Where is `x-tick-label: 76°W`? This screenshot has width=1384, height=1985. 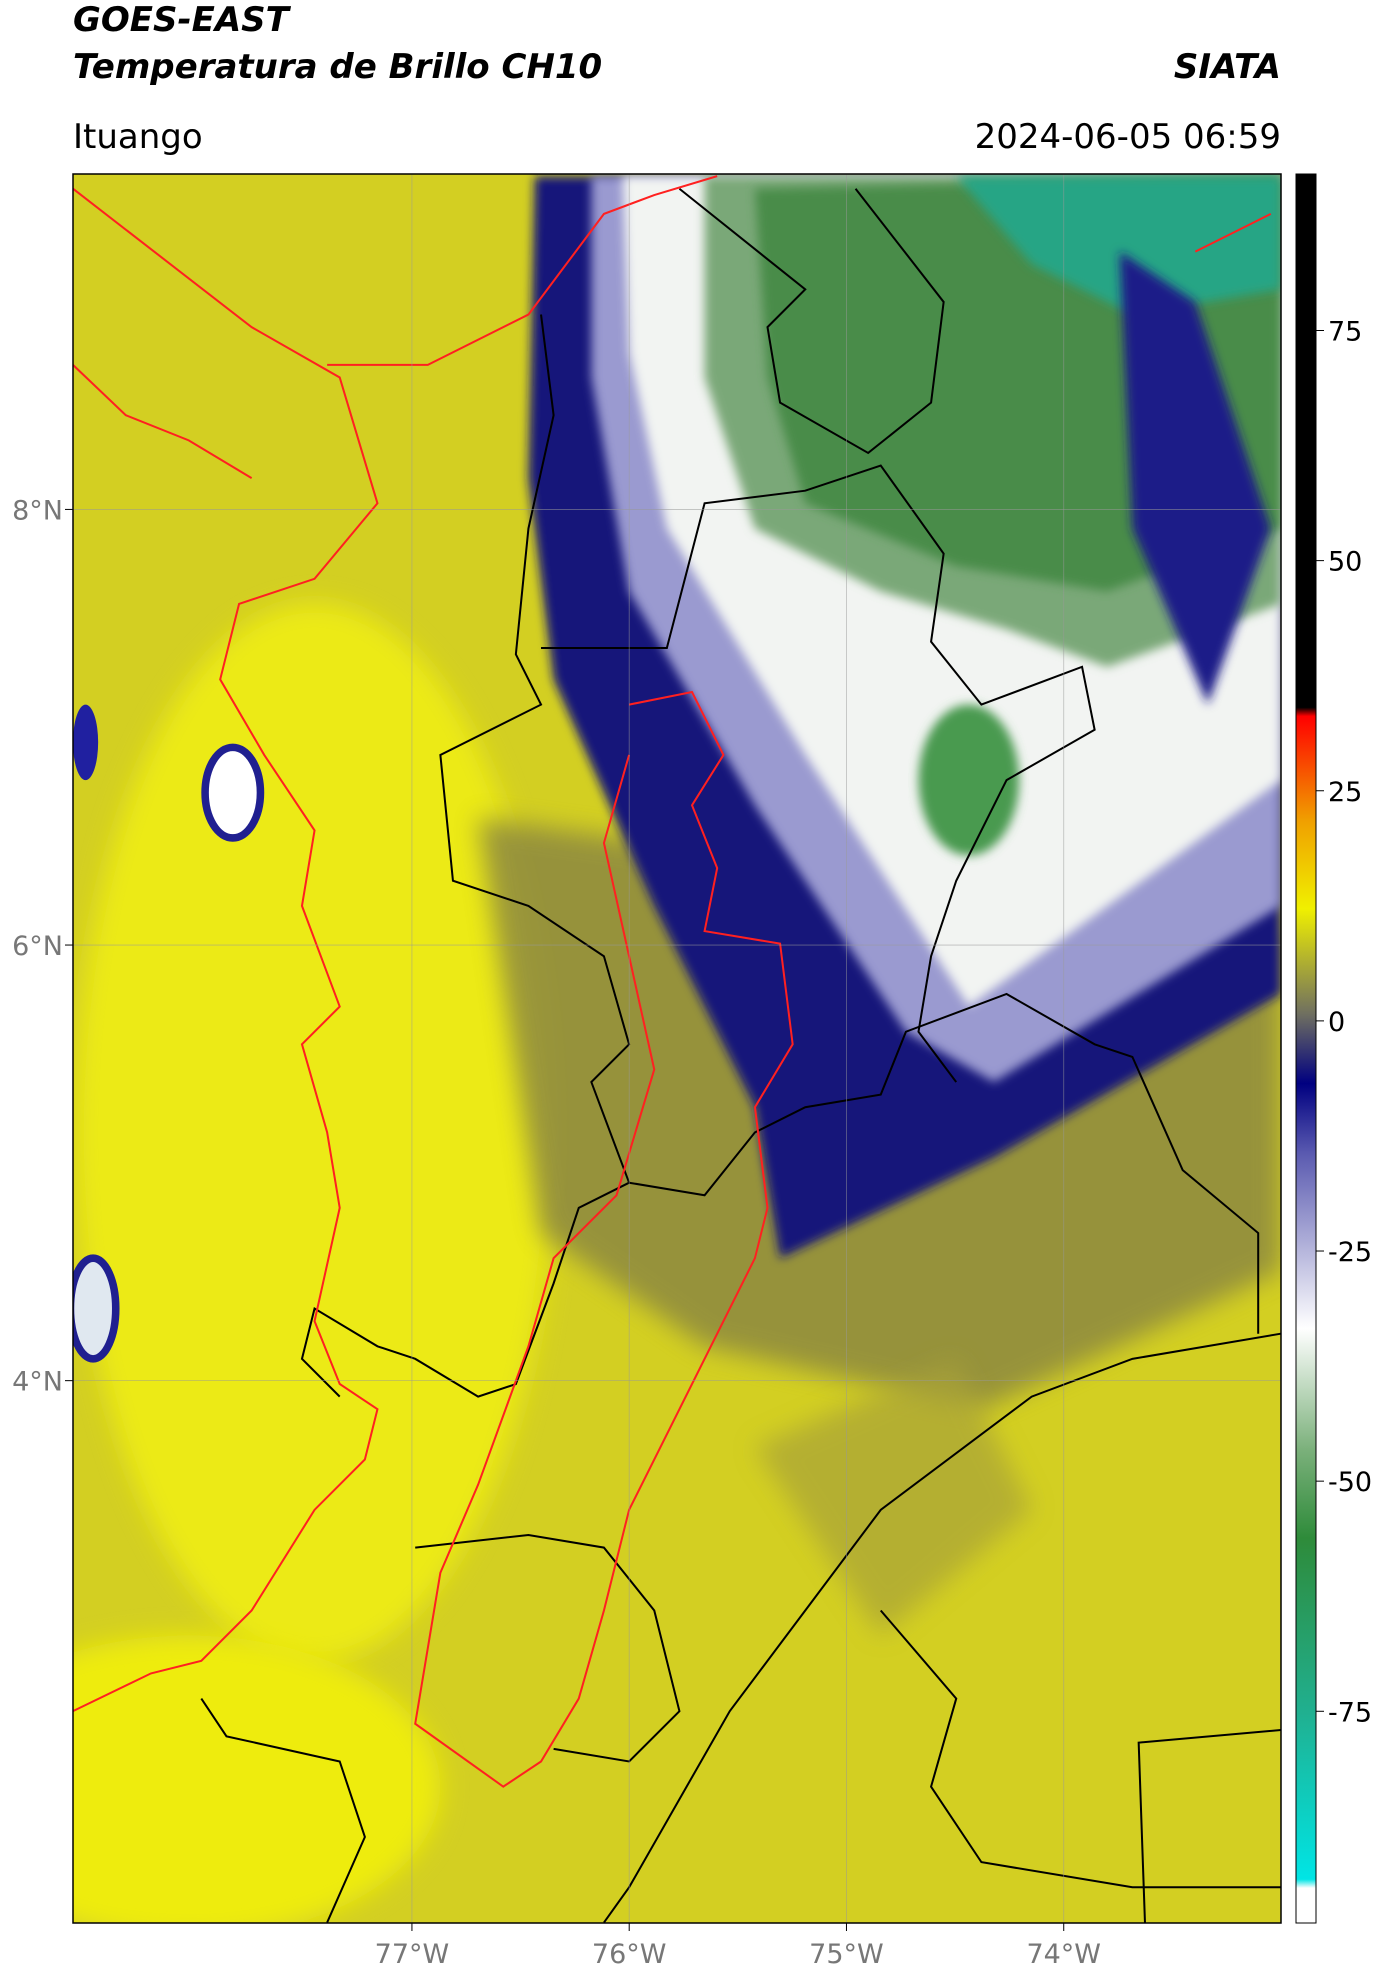 x-tick-label: 76°W is located at coordinates (629, 1954).